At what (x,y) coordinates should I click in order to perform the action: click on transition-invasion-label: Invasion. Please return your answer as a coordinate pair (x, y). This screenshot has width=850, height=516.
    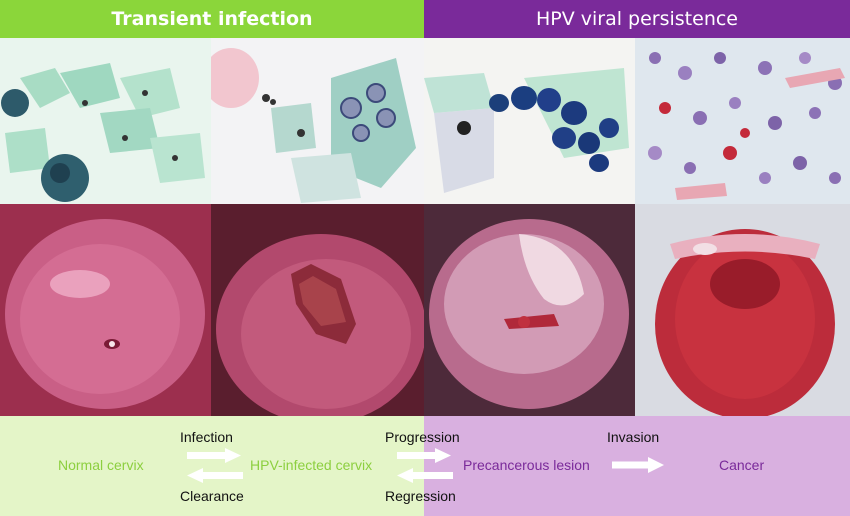
    Looking at the image, I should click on (633, 437).